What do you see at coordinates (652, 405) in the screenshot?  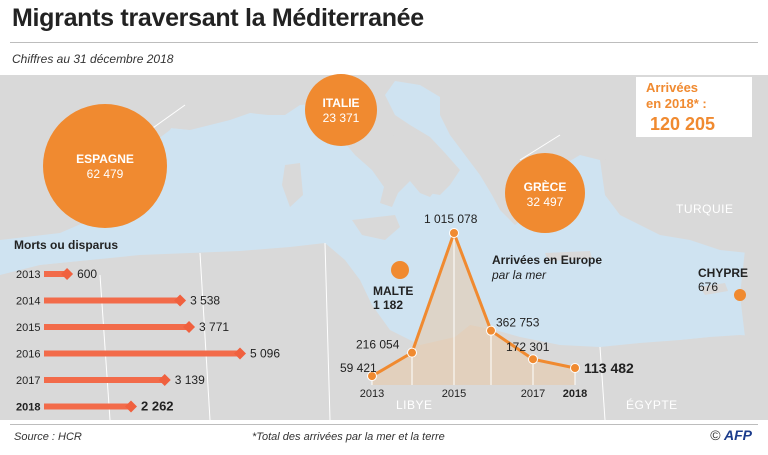 I see `egypte-label: ÉGYPTE` at bounding box center [652, 405].